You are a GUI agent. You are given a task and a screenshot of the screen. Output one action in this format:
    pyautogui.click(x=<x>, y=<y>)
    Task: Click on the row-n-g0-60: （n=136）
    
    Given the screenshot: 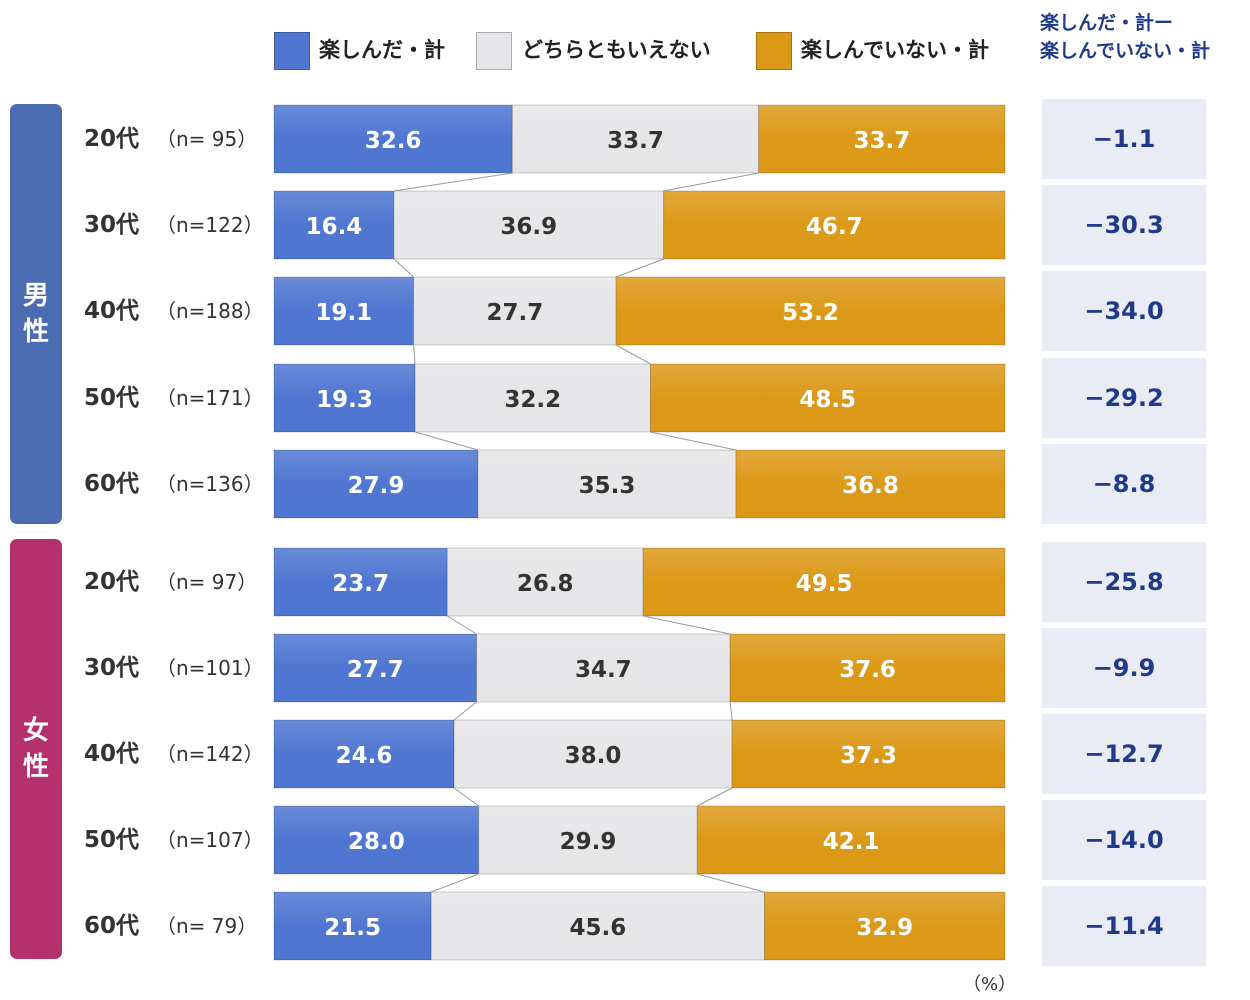 What is the action you would take?
    pyautogui.click(x=210, y=484)
    